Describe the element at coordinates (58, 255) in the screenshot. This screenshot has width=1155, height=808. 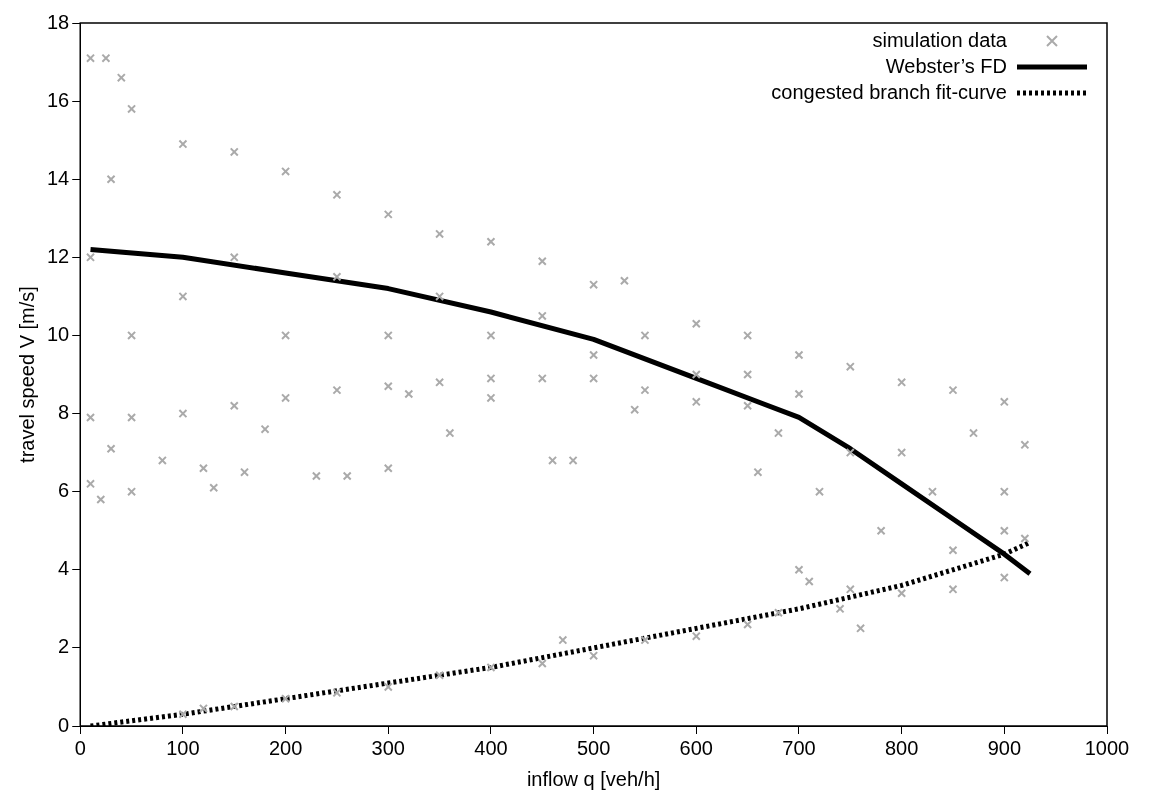
I see `y-tick-label: 12` at that location.